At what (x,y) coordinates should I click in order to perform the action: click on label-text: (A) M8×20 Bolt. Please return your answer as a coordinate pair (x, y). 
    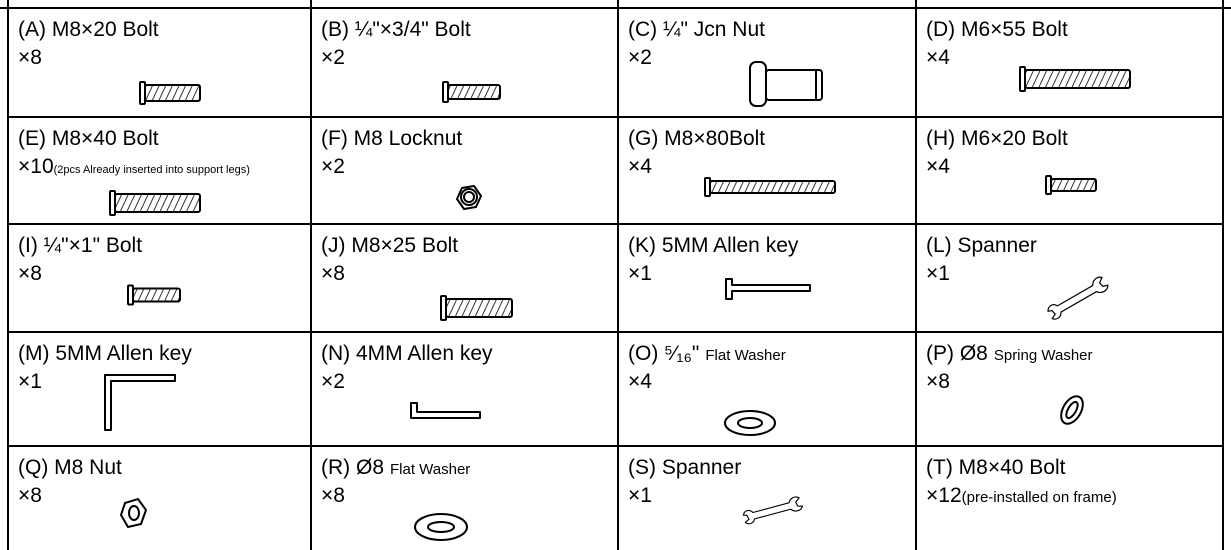
    Looking at the image, I should click on (88, 29).